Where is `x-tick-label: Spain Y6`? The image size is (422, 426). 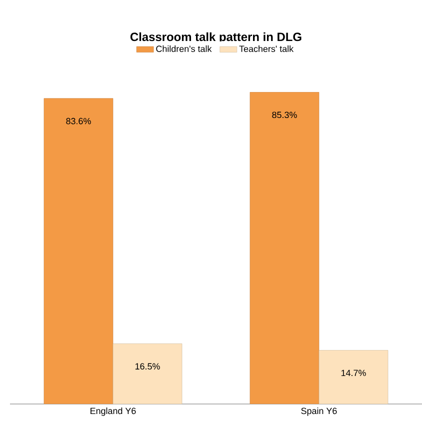 x-tick-label: Spain Y6 is located at coordinates (319, 412).